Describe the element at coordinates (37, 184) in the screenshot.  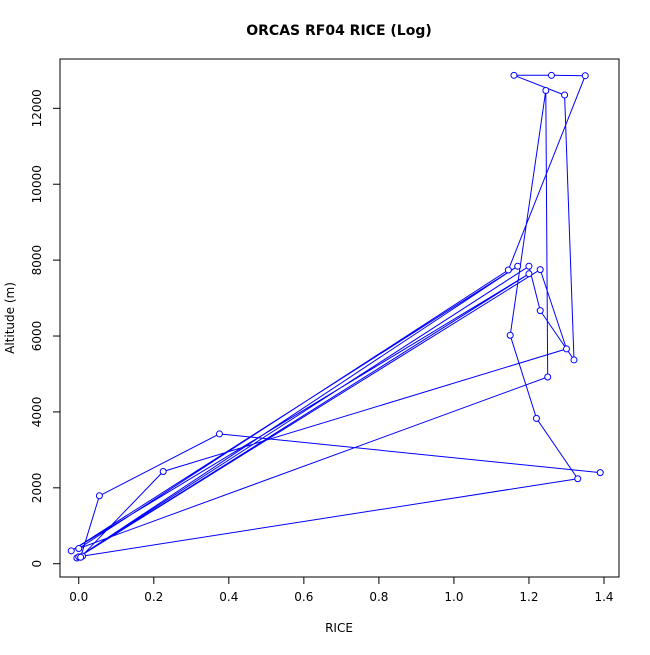
I see `y-tick-label: 10000` at that location.